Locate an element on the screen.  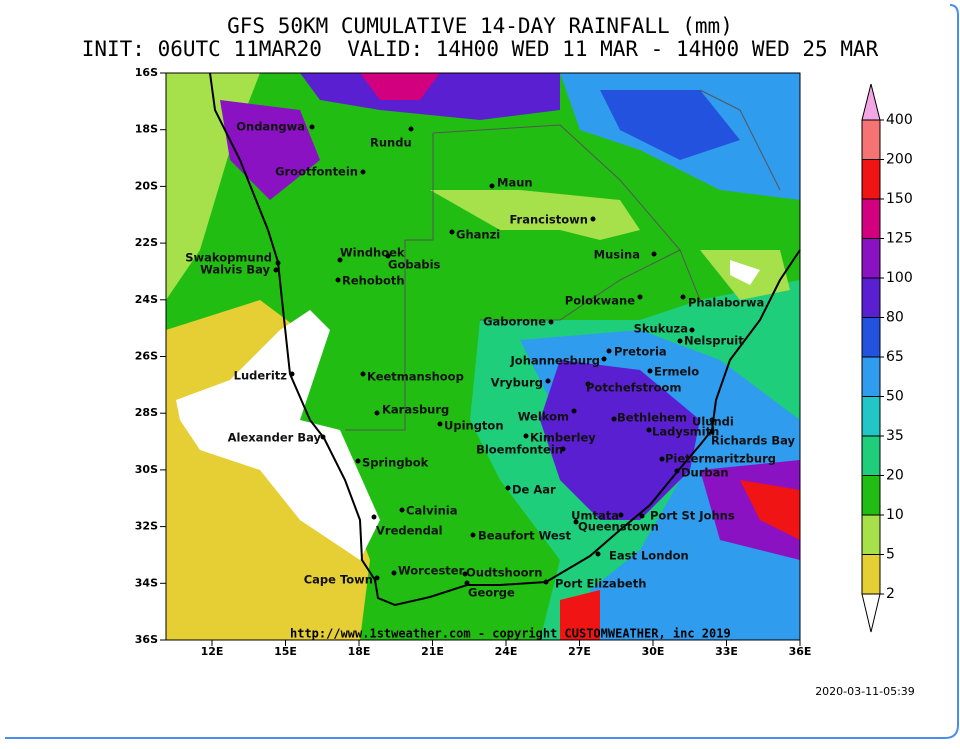
lon-label: 15E is located at coordinates (285, 651).